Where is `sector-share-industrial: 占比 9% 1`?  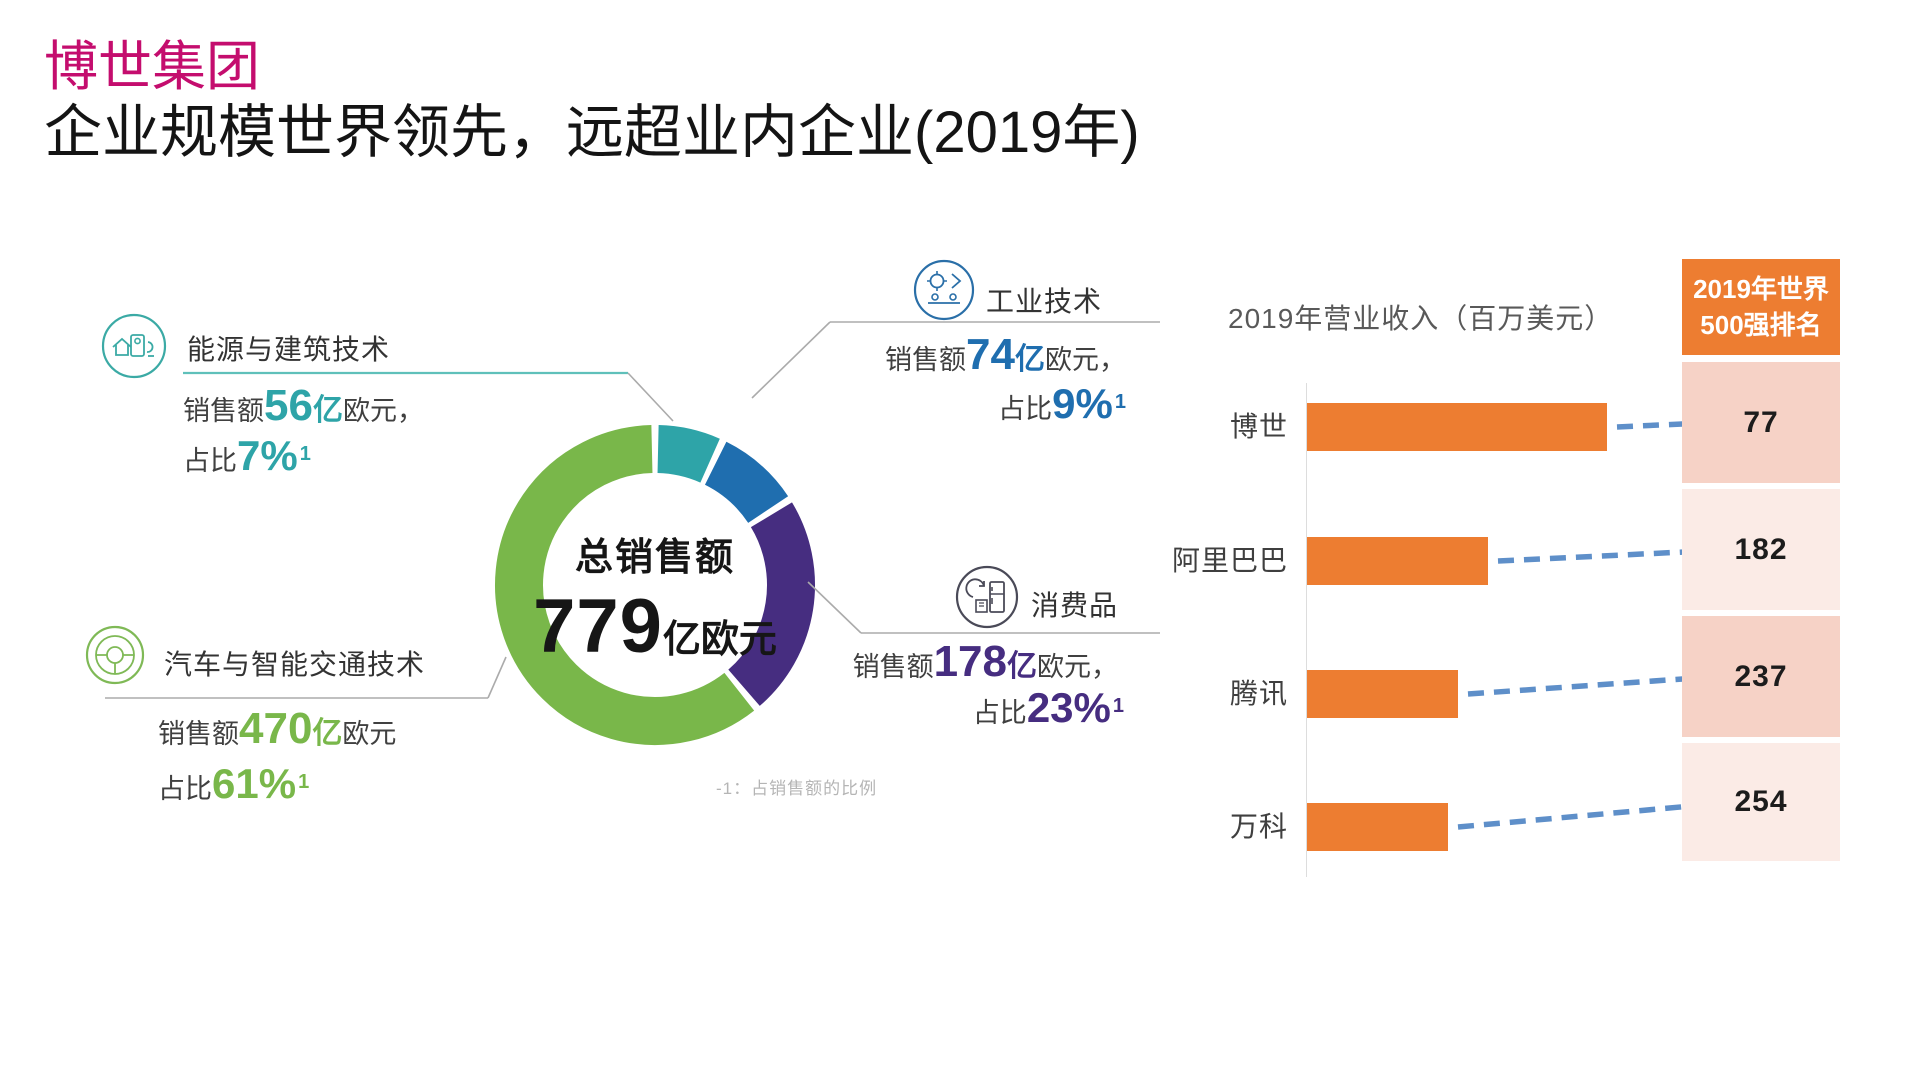
sector-share-industrial: 占比 9% 1 is located at coordinates (1062, 403).